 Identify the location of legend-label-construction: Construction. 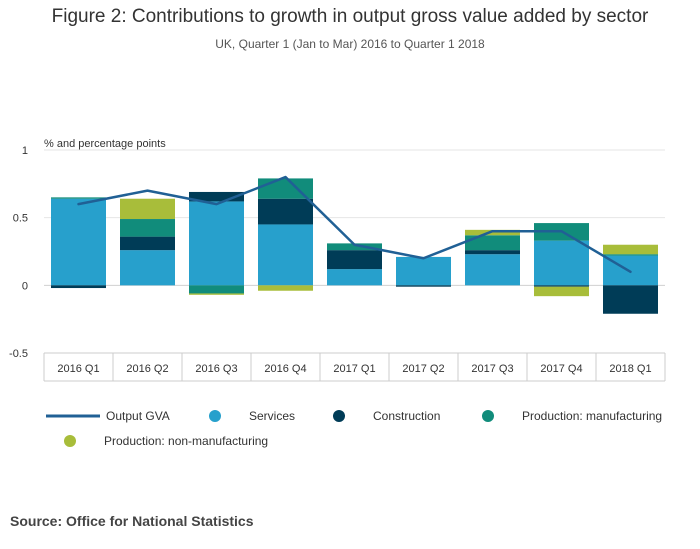
(406, 416).